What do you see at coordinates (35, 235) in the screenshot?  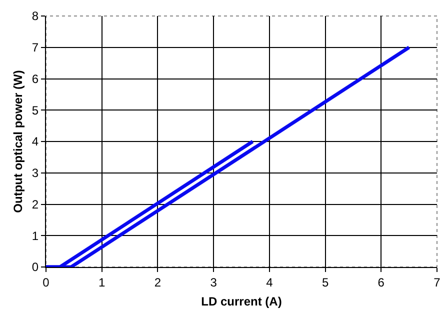 I see `y-tick-label: 1` at bounding box center [35, 235].